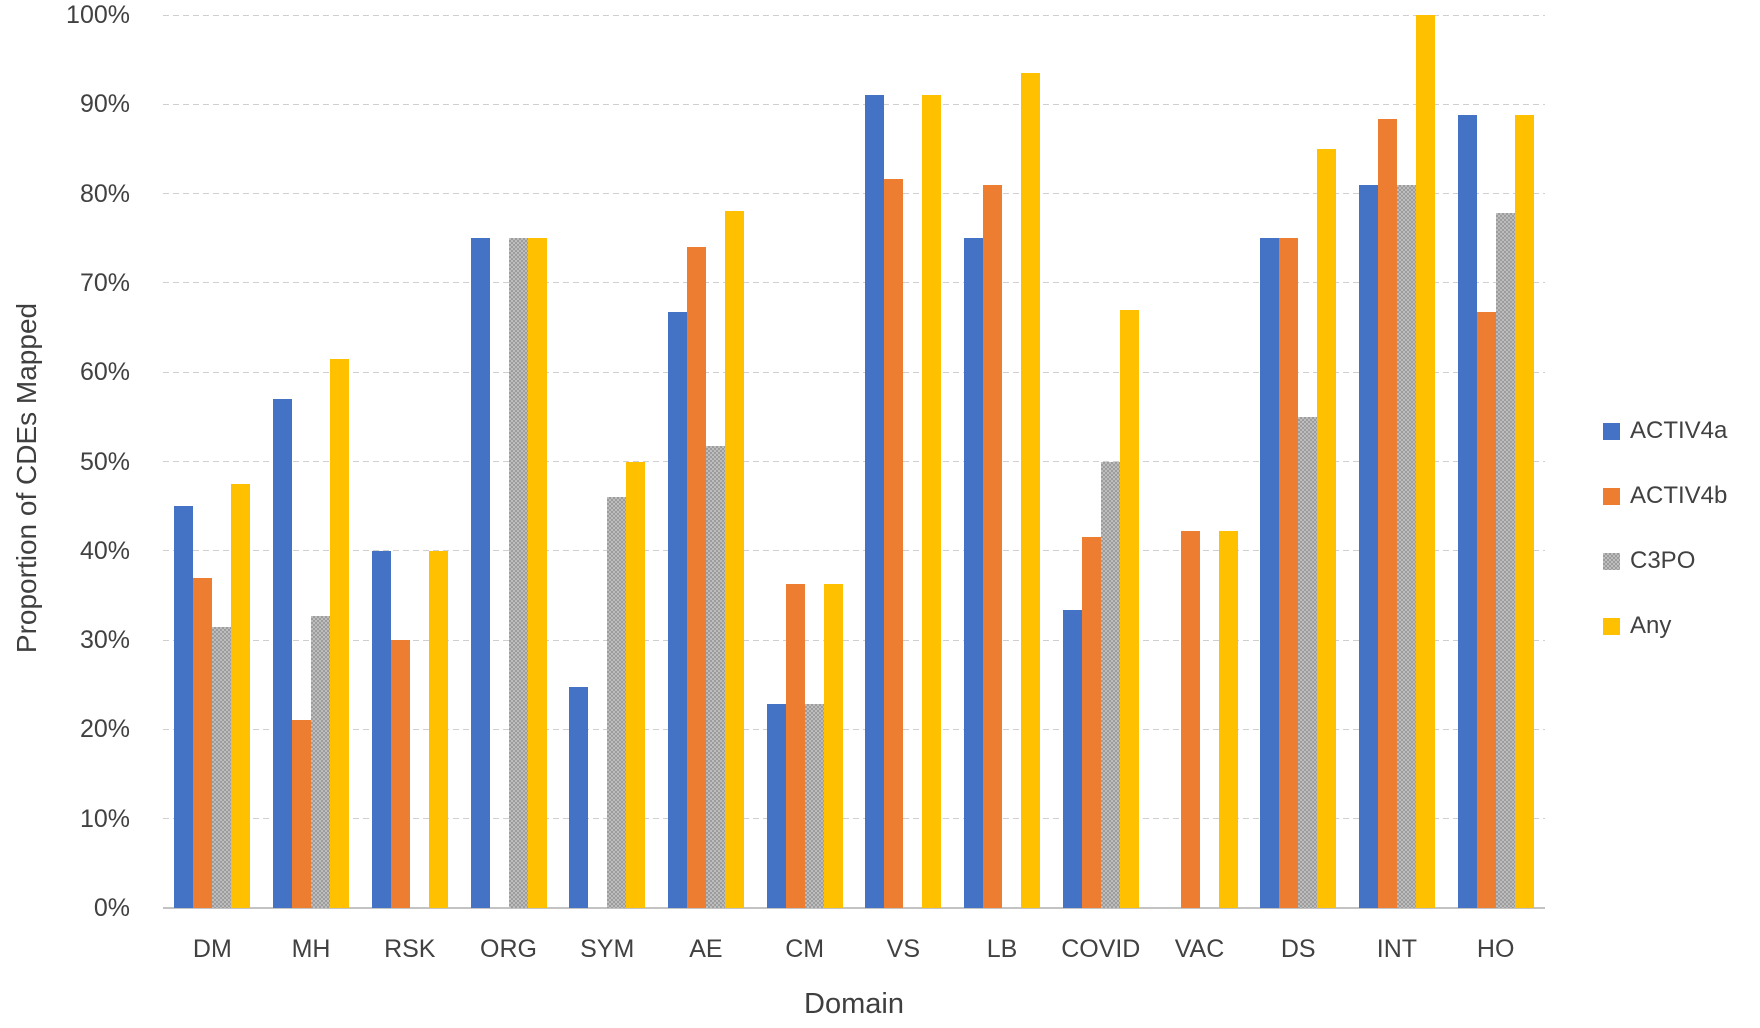  I want to click on y-tick-label: 10%, so click(104, 818).